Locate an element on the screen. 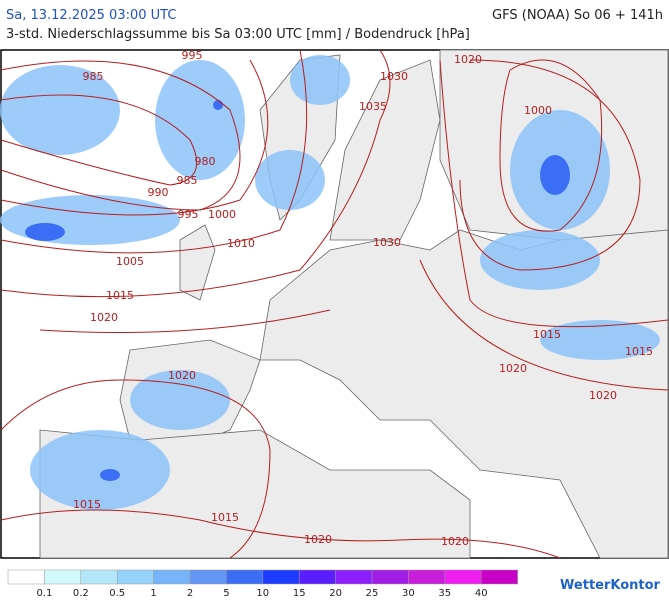  logo: WetterKontor is located at coordinates (610, 585).